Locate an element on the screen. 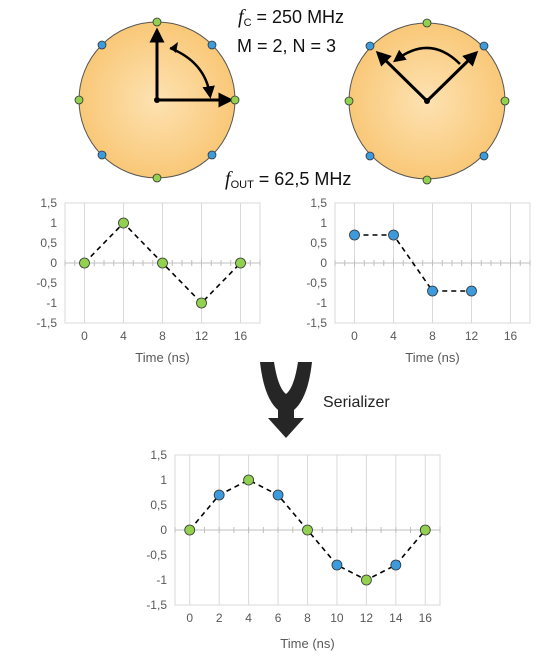  x-tick-label: 2 is located at coordinates (219, 618).